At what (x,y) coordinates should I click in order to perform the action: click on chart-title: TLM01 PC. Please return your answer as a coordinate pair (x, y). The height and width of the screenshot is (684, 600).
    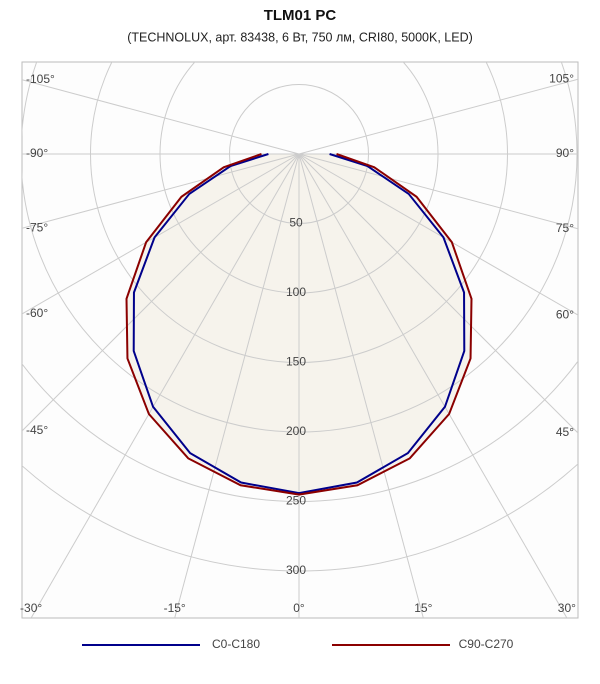
    Looking at the image, I should click on (300, 15).